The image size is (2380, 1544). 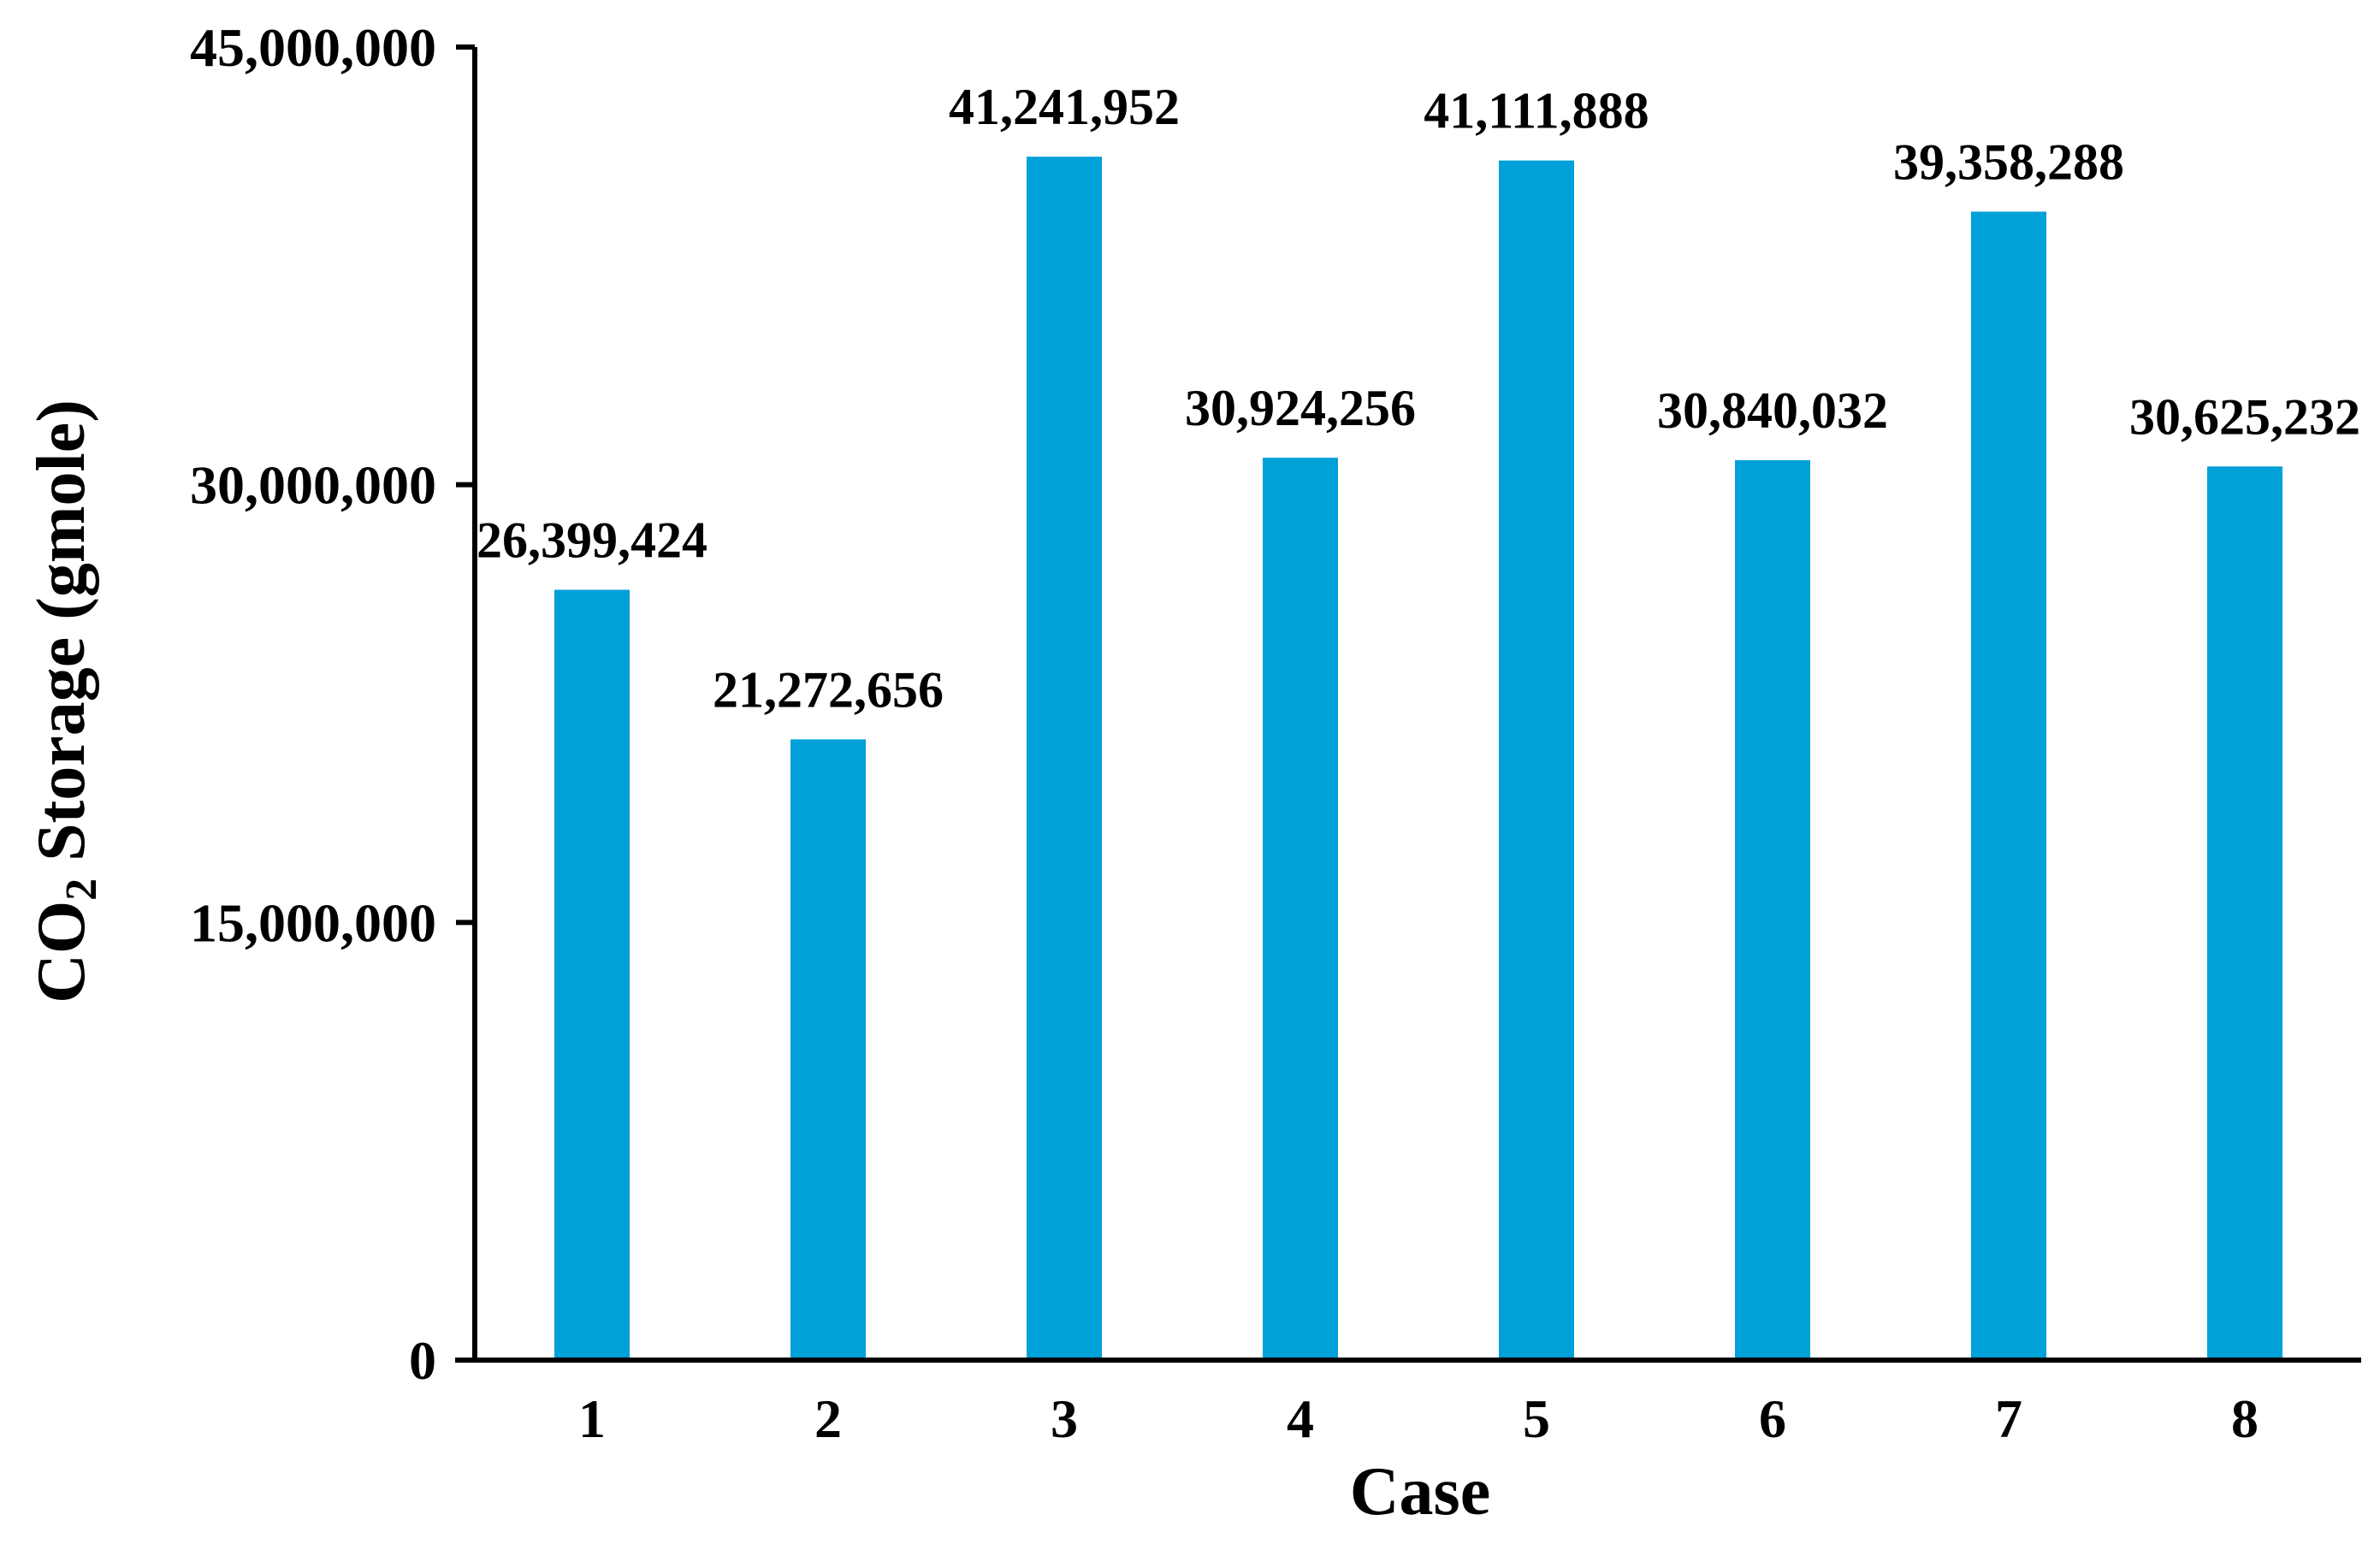 What do you see at coordinates (1772, 410) in the screenshot?
I see `data-label-case-6: 30,840,032` at bounding box center [1772, 410].